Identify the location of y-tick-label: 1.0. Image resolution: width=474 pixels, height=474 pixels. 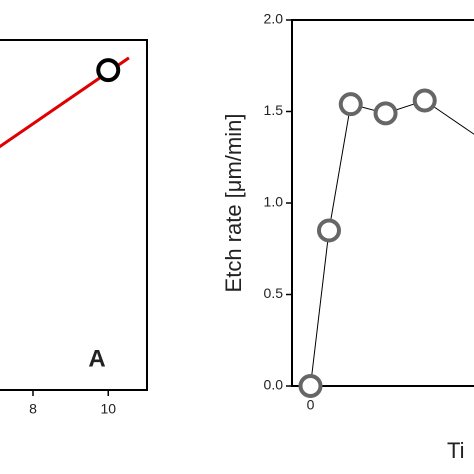
(274, 202).